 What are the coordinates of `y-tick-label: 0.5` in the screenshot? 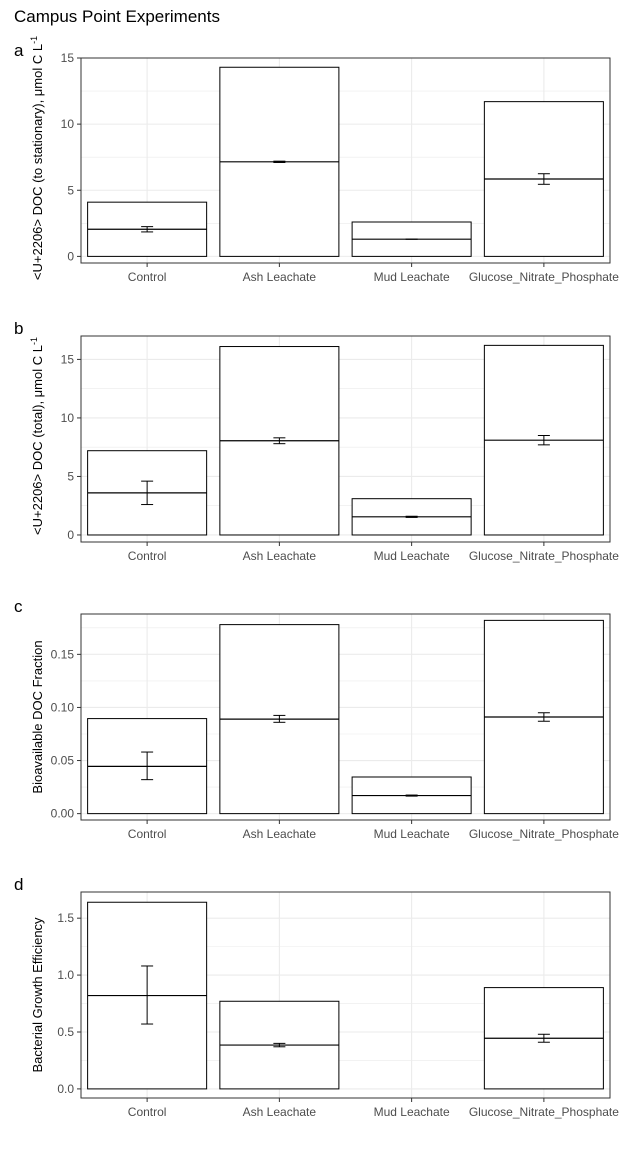 It's located at (65, 1032).